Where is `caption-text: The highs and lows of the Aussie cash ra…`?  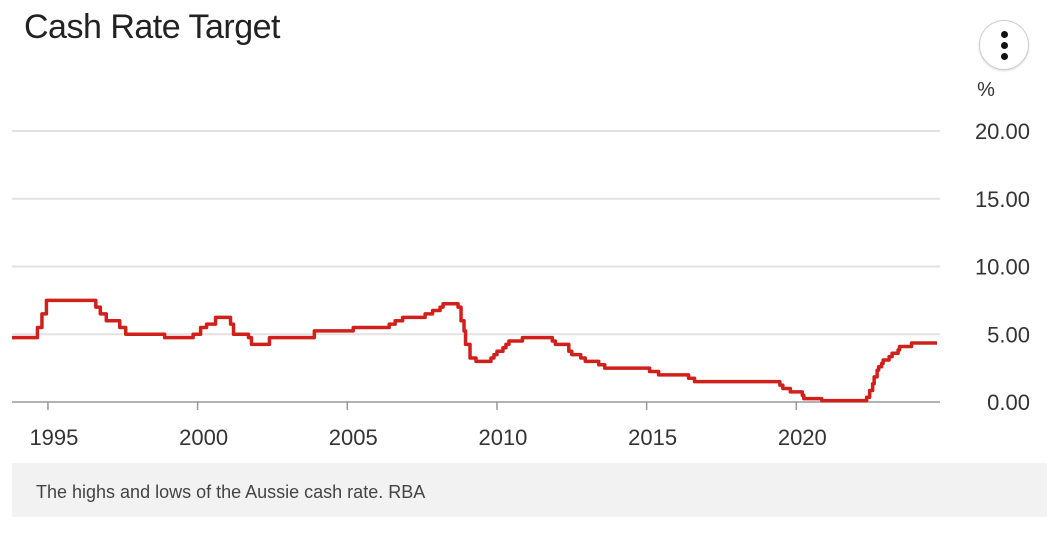
caption-text: The highs and lows of the Aussie cash ra… is located at coordinates (231, 492).